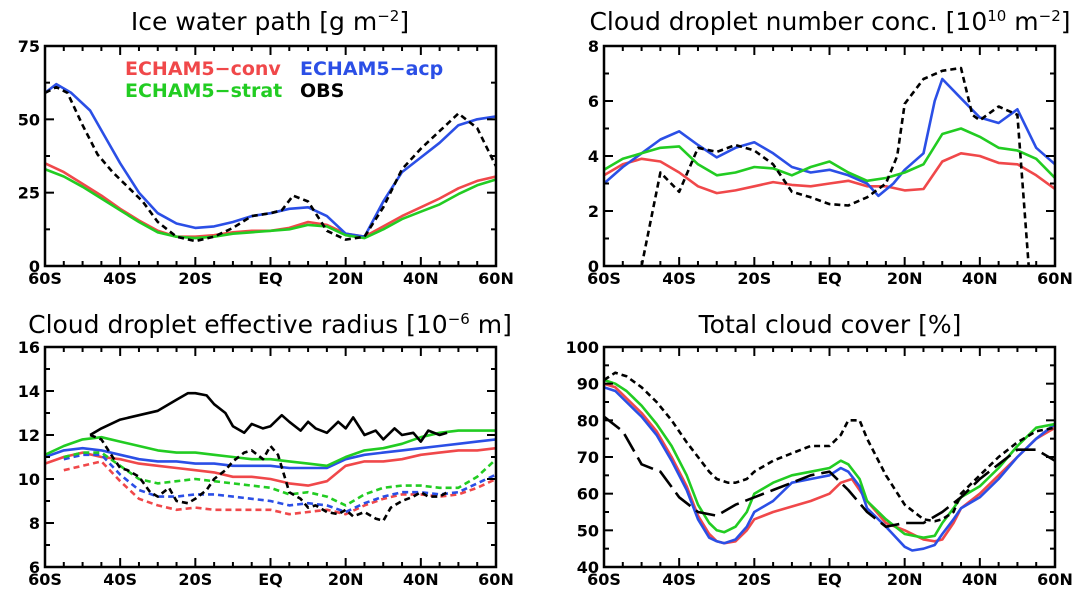 The height and width of the screenshot is (593, 1076). Describe the element at coordinates (788, 21) in the screenshot. I see `title-main: Cloud droplet number conc. [10` at that location.